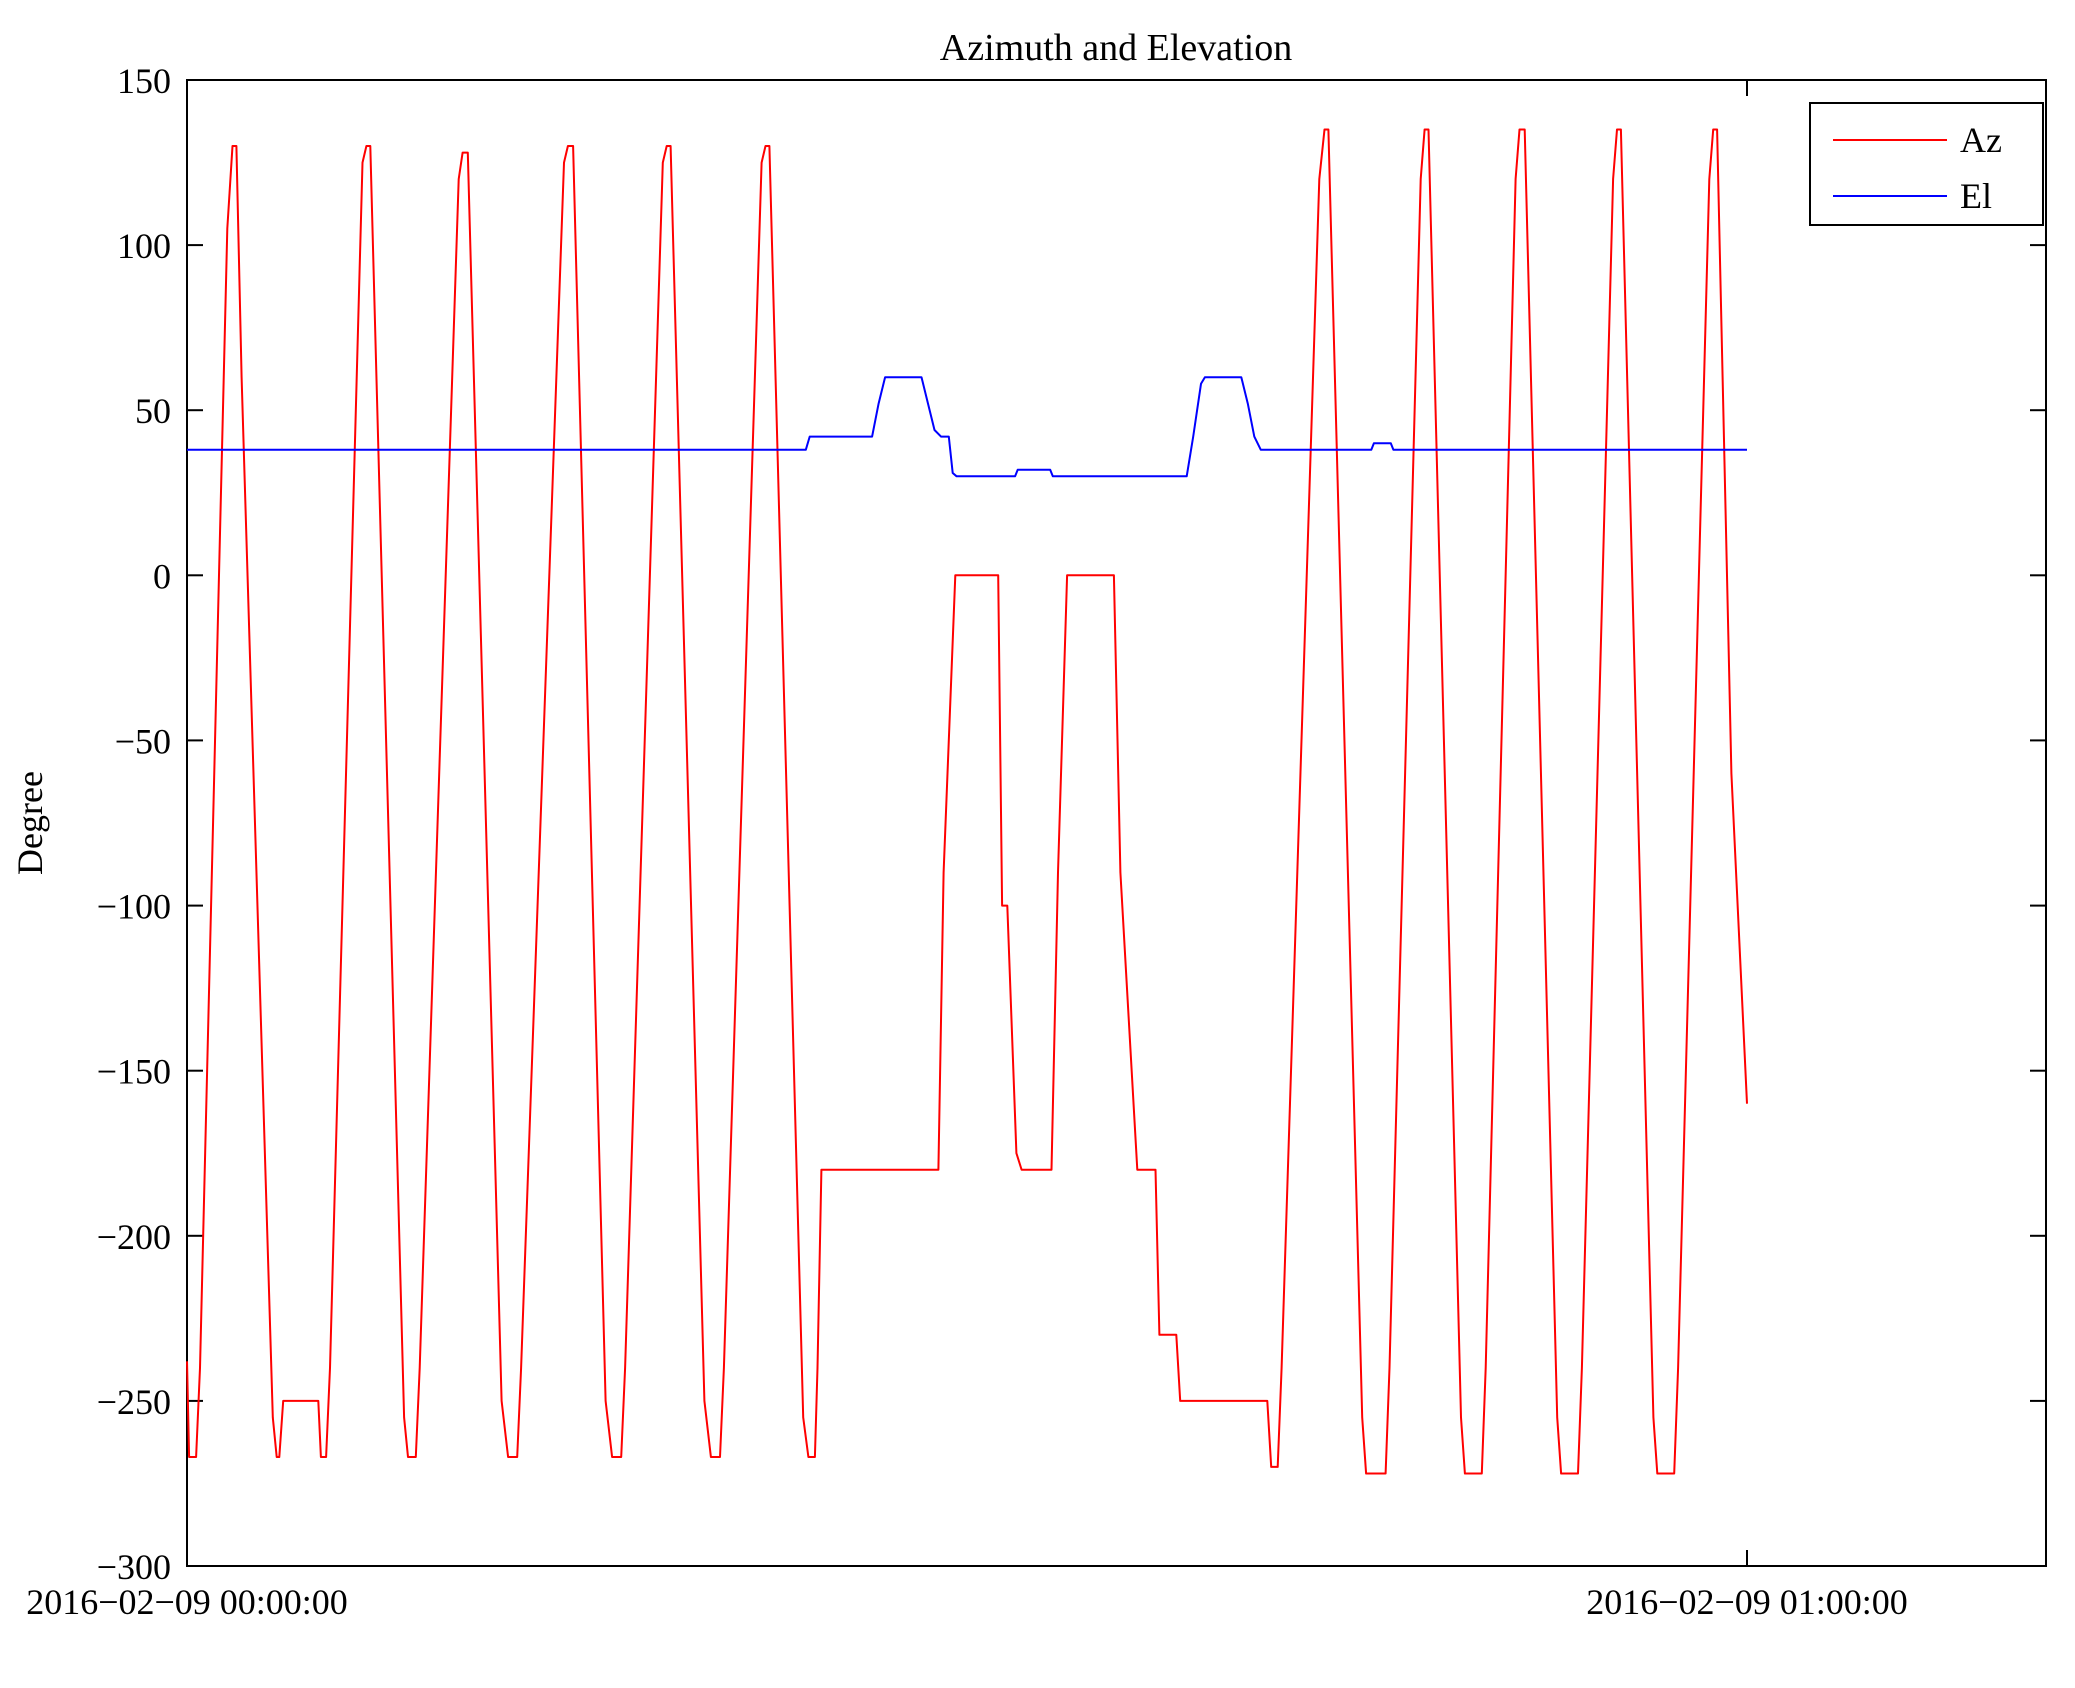 Image resolution: width=2075 pixels, height=1688 pixels. I want to click on y-tick-label: 150, so click(144, 81).